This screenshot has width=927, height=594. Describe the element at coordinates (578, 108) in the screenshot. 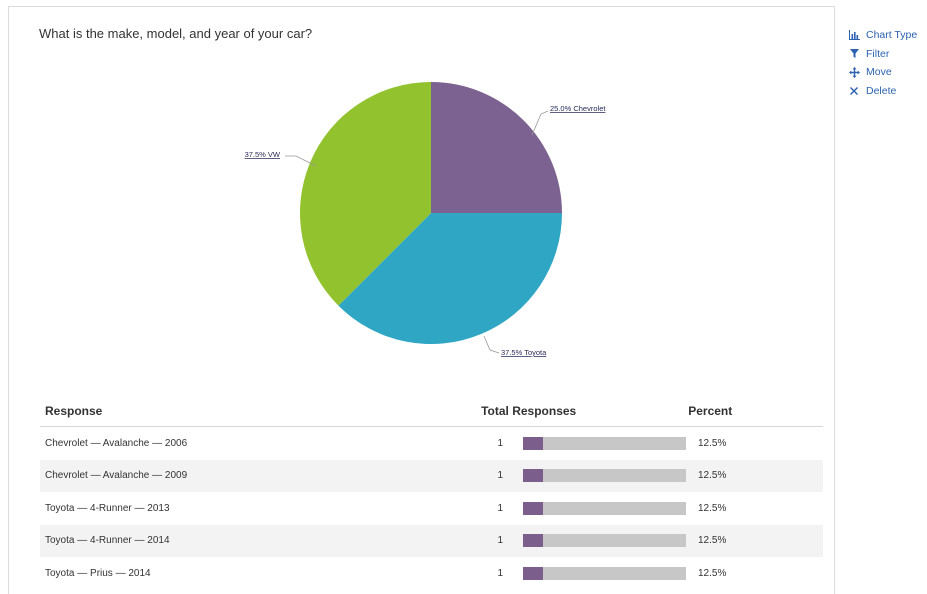

I see `pie-slice-label: 25.0% Chevrolet` at that location.